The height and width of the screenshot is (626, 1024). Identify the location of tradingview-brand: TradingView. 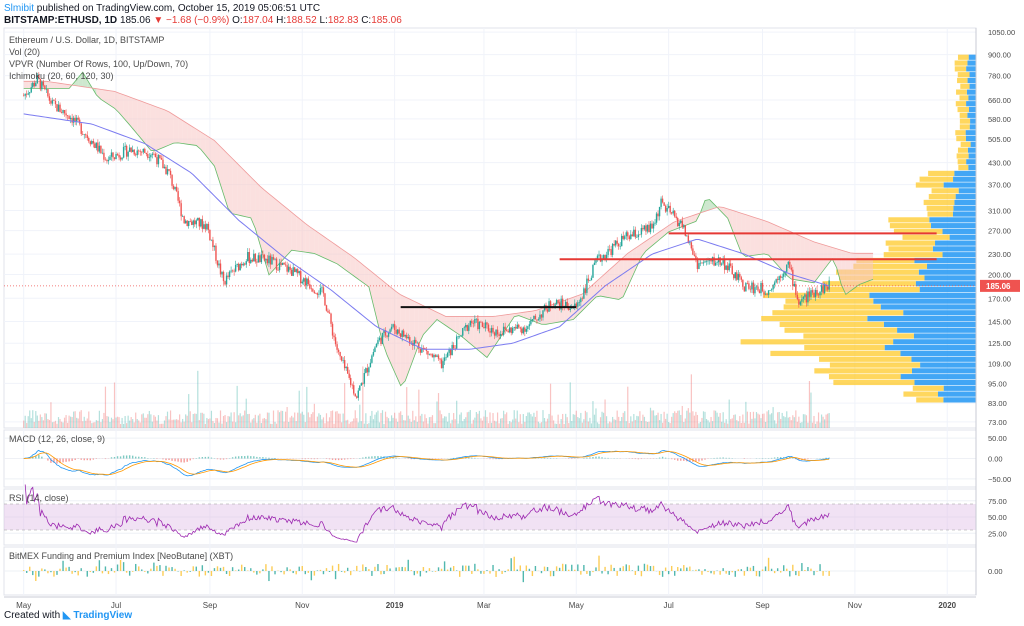
(103, 615).